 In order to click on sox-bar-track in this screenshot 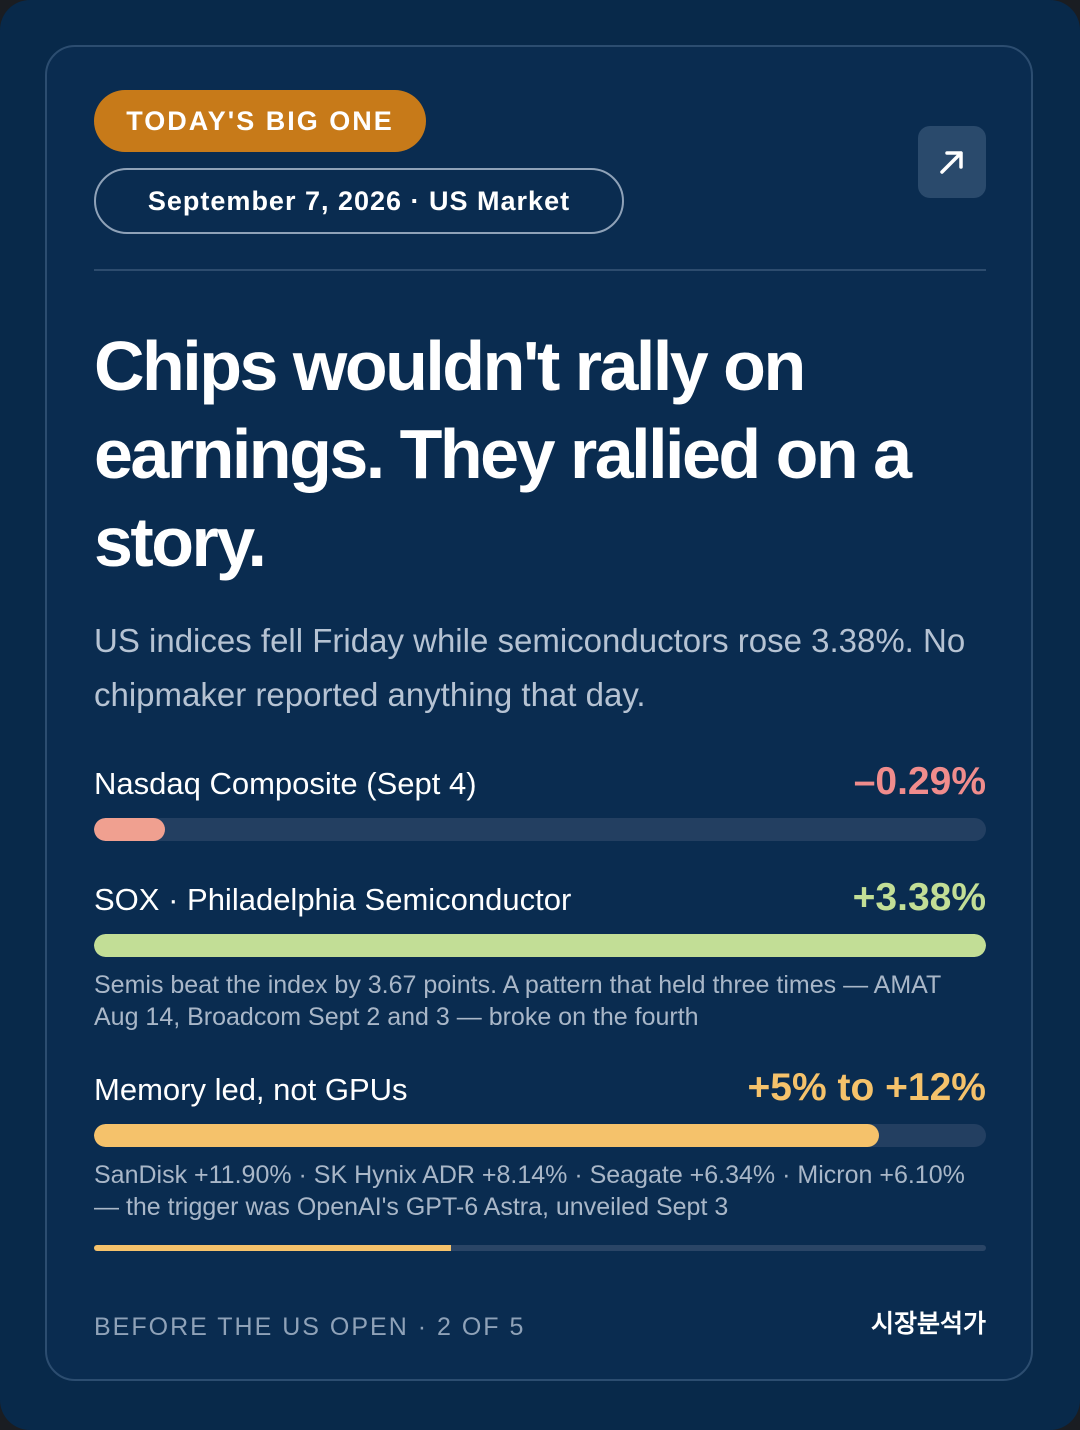, I will do `click(540, 945)`.